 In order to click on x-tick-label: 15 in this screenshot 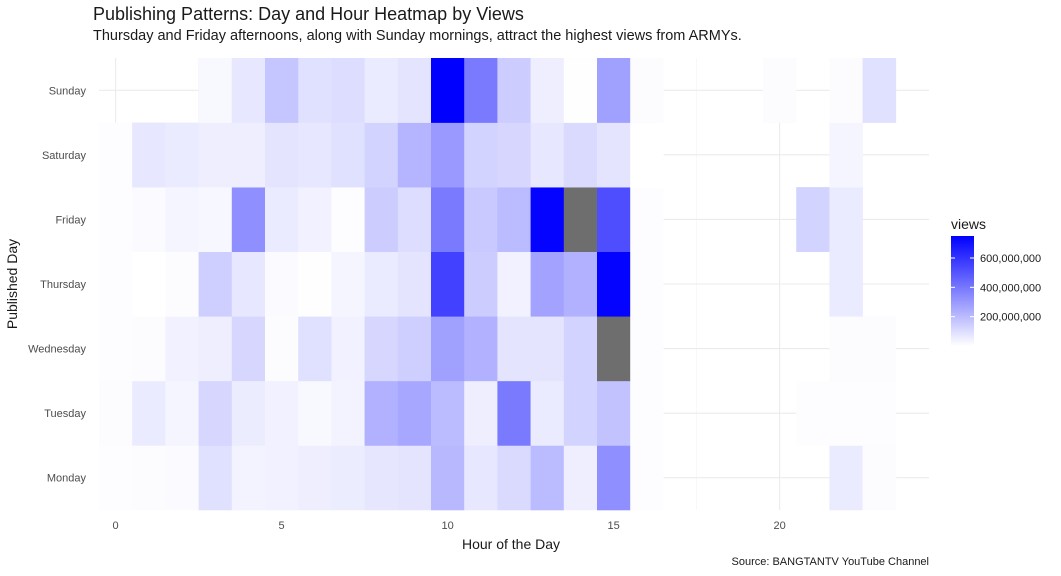, I will do `click(613, 526)`.